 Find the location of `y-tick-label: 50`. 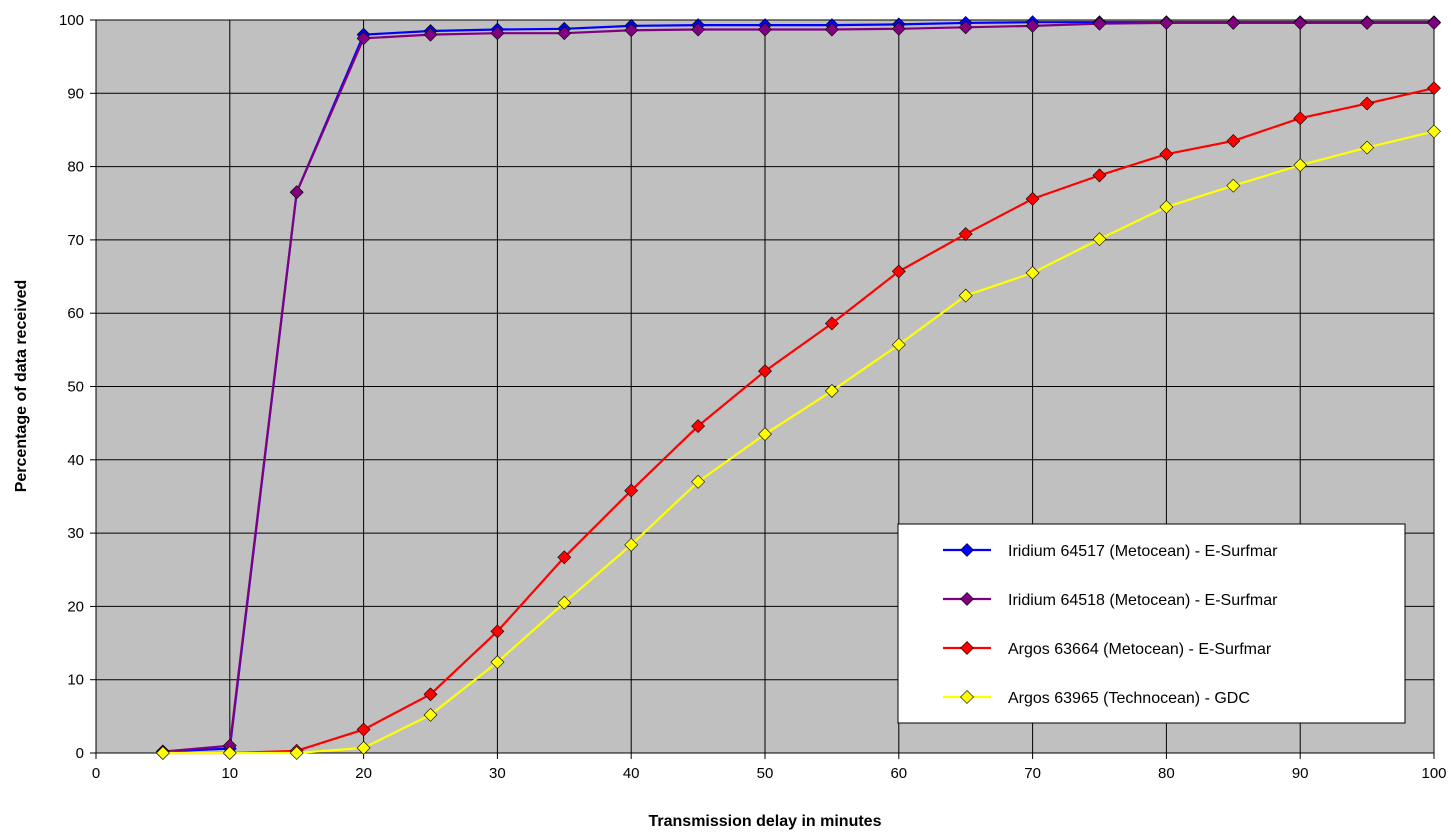

y-tick-label: 50 is located at coordinates (75, 387).